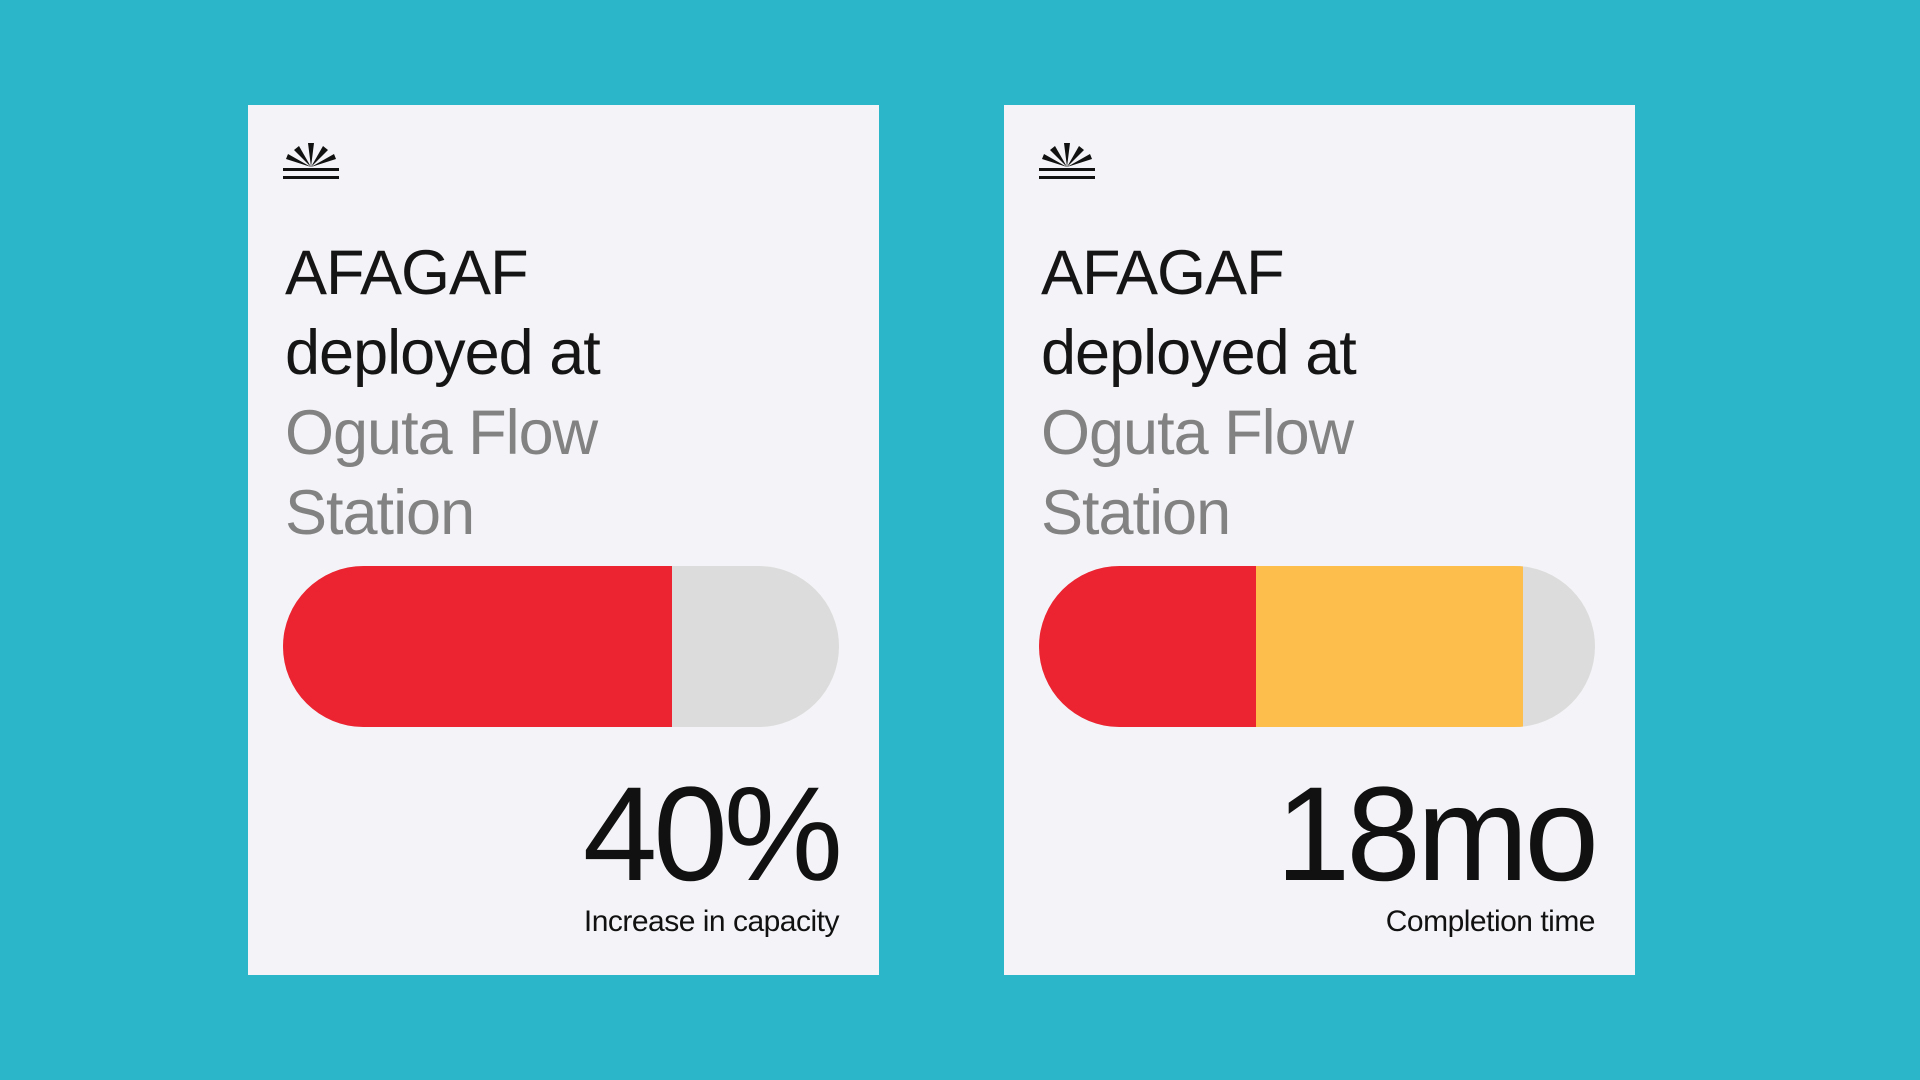 The width and height of the screenshot is (1920, 1080). What do you see at coordinates (1437, 834) in the screenshot?
I see `metric-value: 18mo` at bounding box center [1437, 834].